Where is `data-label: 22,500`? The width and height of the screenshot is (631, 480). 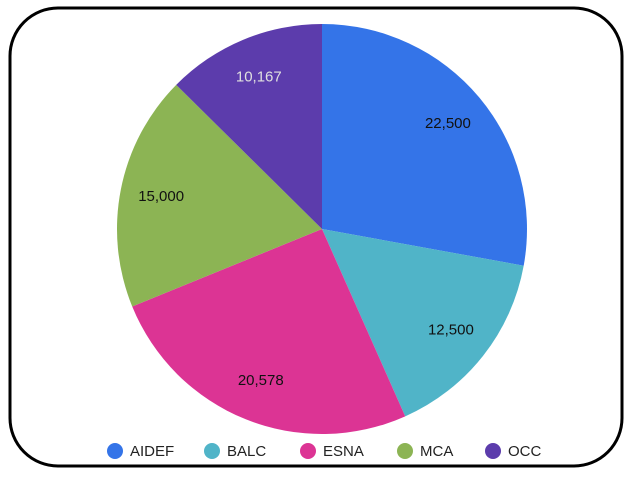 data-label: 22,500 is located at coordinates (448, 123).